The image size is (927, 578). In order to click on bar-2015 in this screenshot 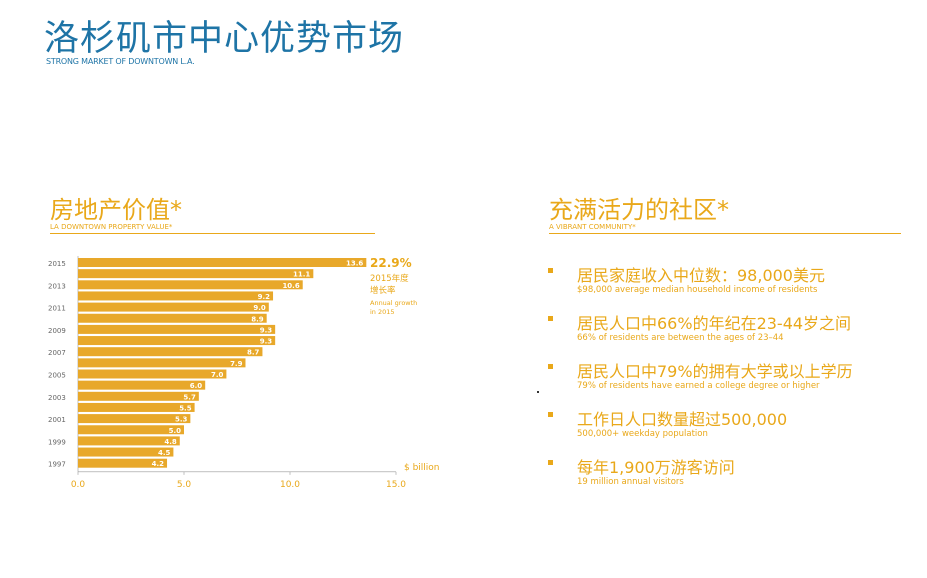, I will do `click(222, 262)`.